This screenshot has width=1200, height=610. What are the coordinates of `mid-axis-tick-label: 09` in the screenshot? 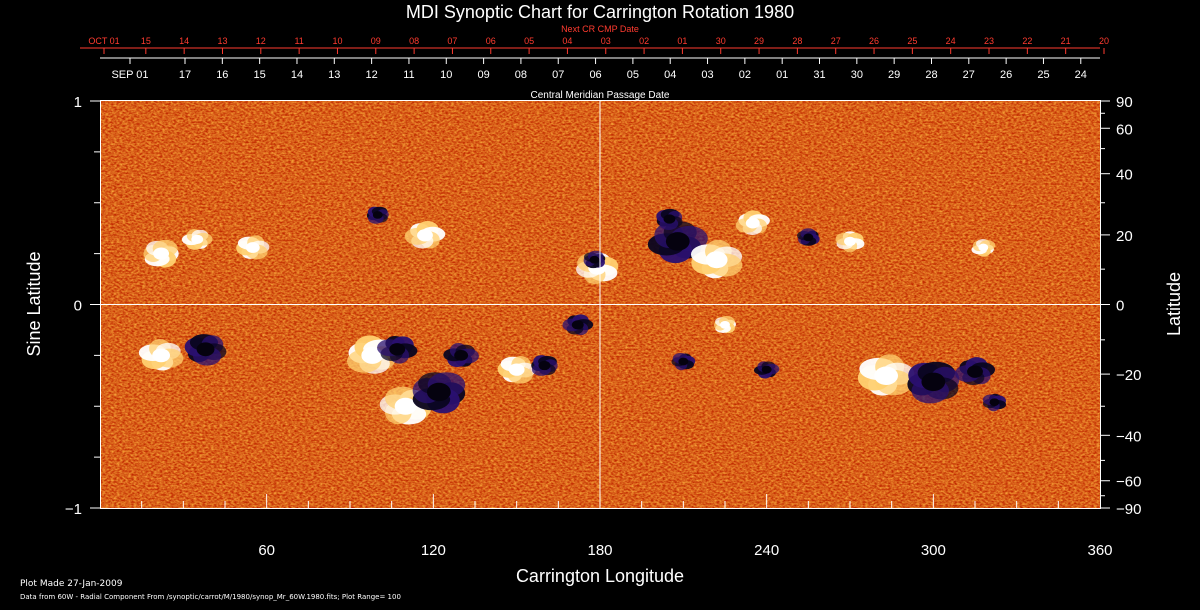 It's located at (483, 75).